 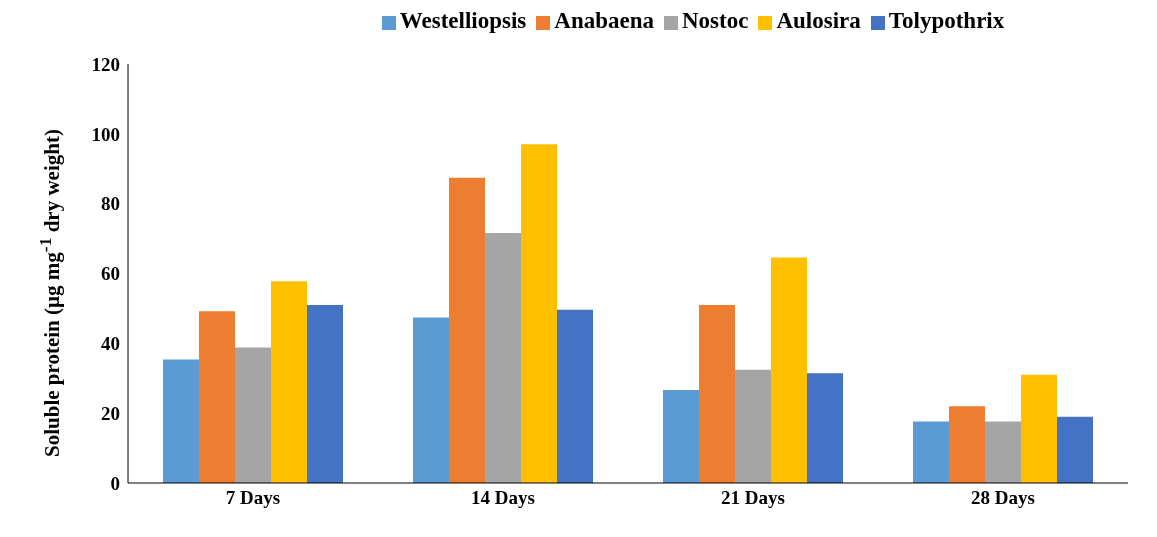 I want to click on legend-label: Anabaena, so click(x=604, y=20).